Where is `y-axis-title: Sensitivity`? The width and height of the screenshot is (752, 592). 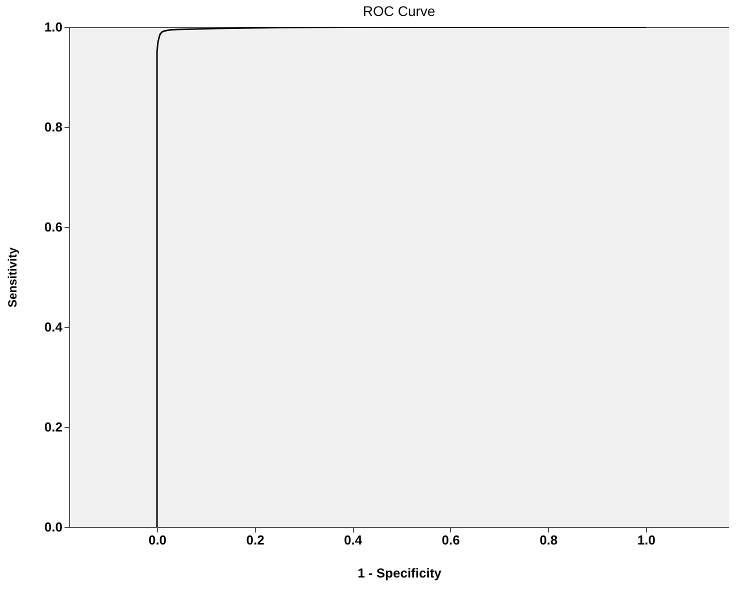
y-axis-title: Sensitivity is located at coordinates (12, 277).